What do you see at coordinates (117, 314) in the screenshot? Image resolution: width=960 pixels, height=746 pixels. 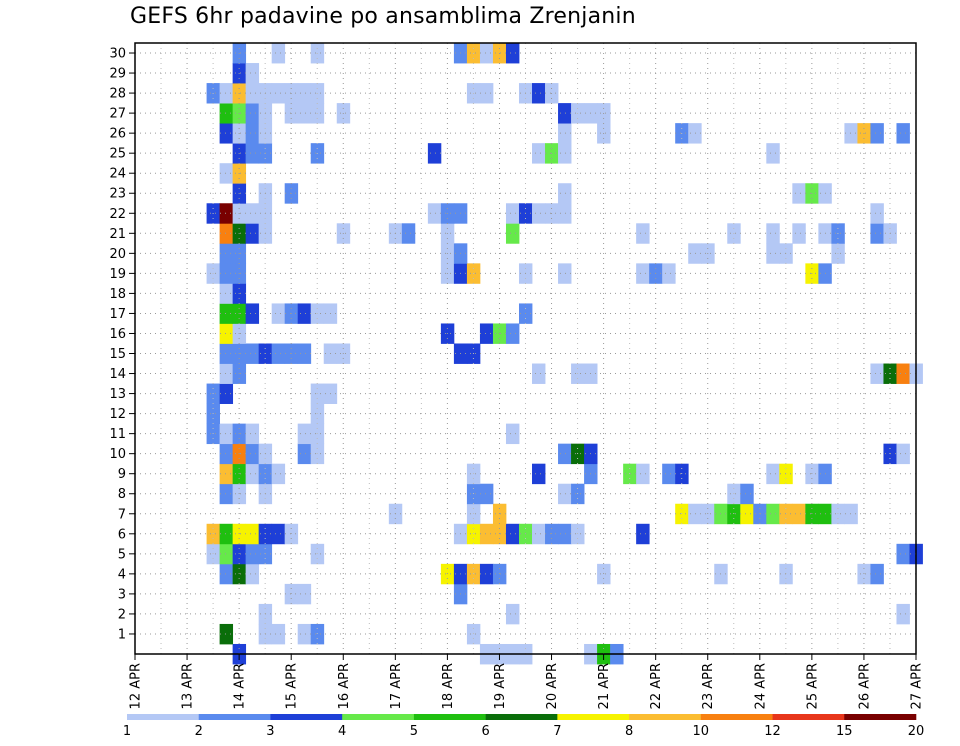 I see `y-tick-label: 17` at bounding box center [117, 314].